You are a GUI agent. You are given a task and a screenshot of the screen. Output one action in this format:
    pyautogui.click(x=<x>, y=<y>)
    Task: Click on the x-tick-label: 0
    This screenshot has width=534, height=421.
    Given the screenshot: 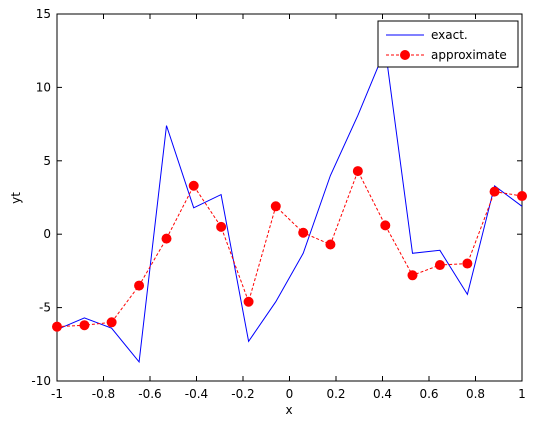 What is the action you would take?
    pyautogui.click(x=290, y=394)
    